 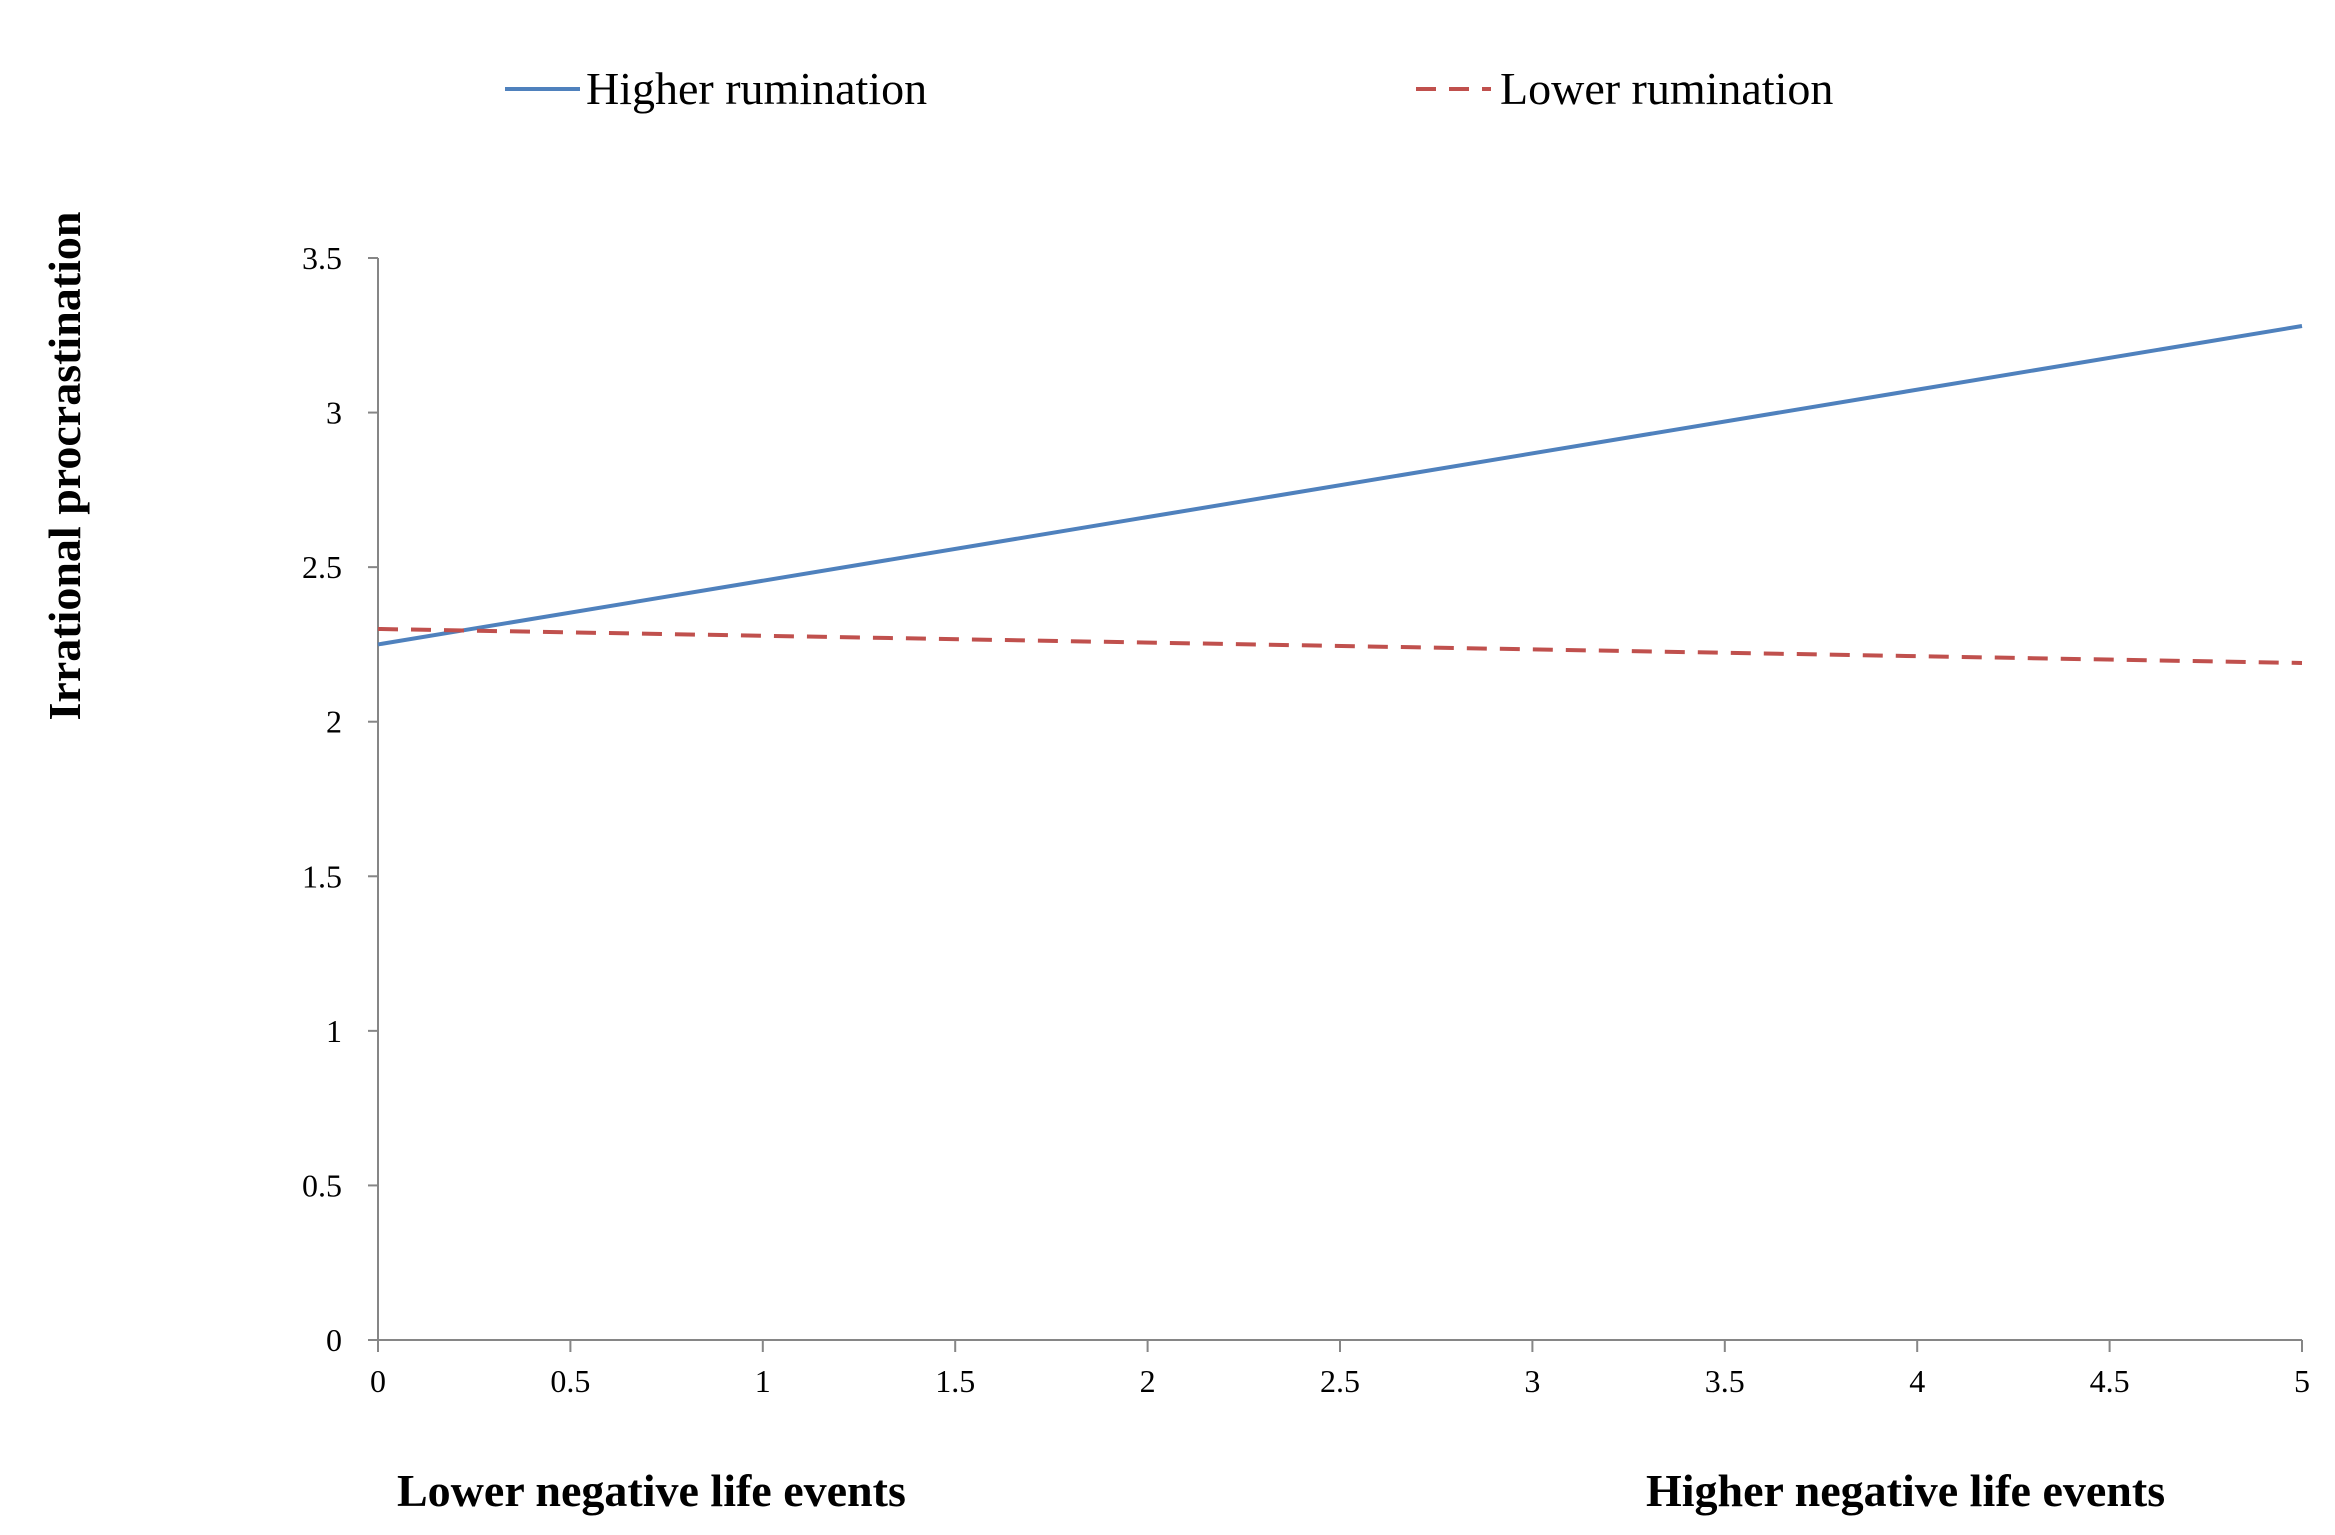 What do you see at coordinates (2302, 1381) in the screenshot?
I see `x-tick-label: 5` at bounding box center [2302, 1381].